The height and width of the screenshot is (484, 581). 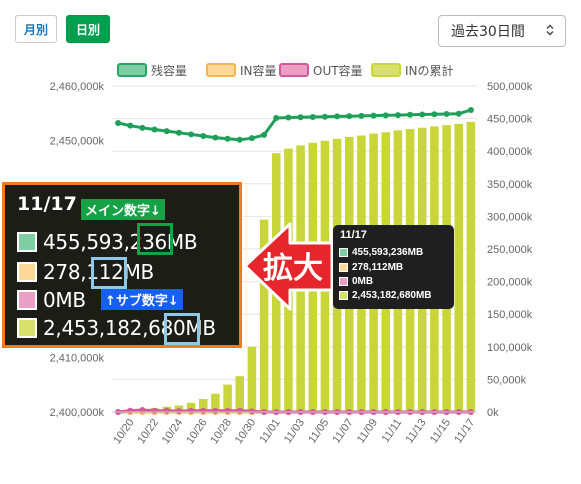 What do you see at coordinates (510, 283) in the screenshot?
I see `right-tick-label: 200,000k` at bounding box center [510, 283].